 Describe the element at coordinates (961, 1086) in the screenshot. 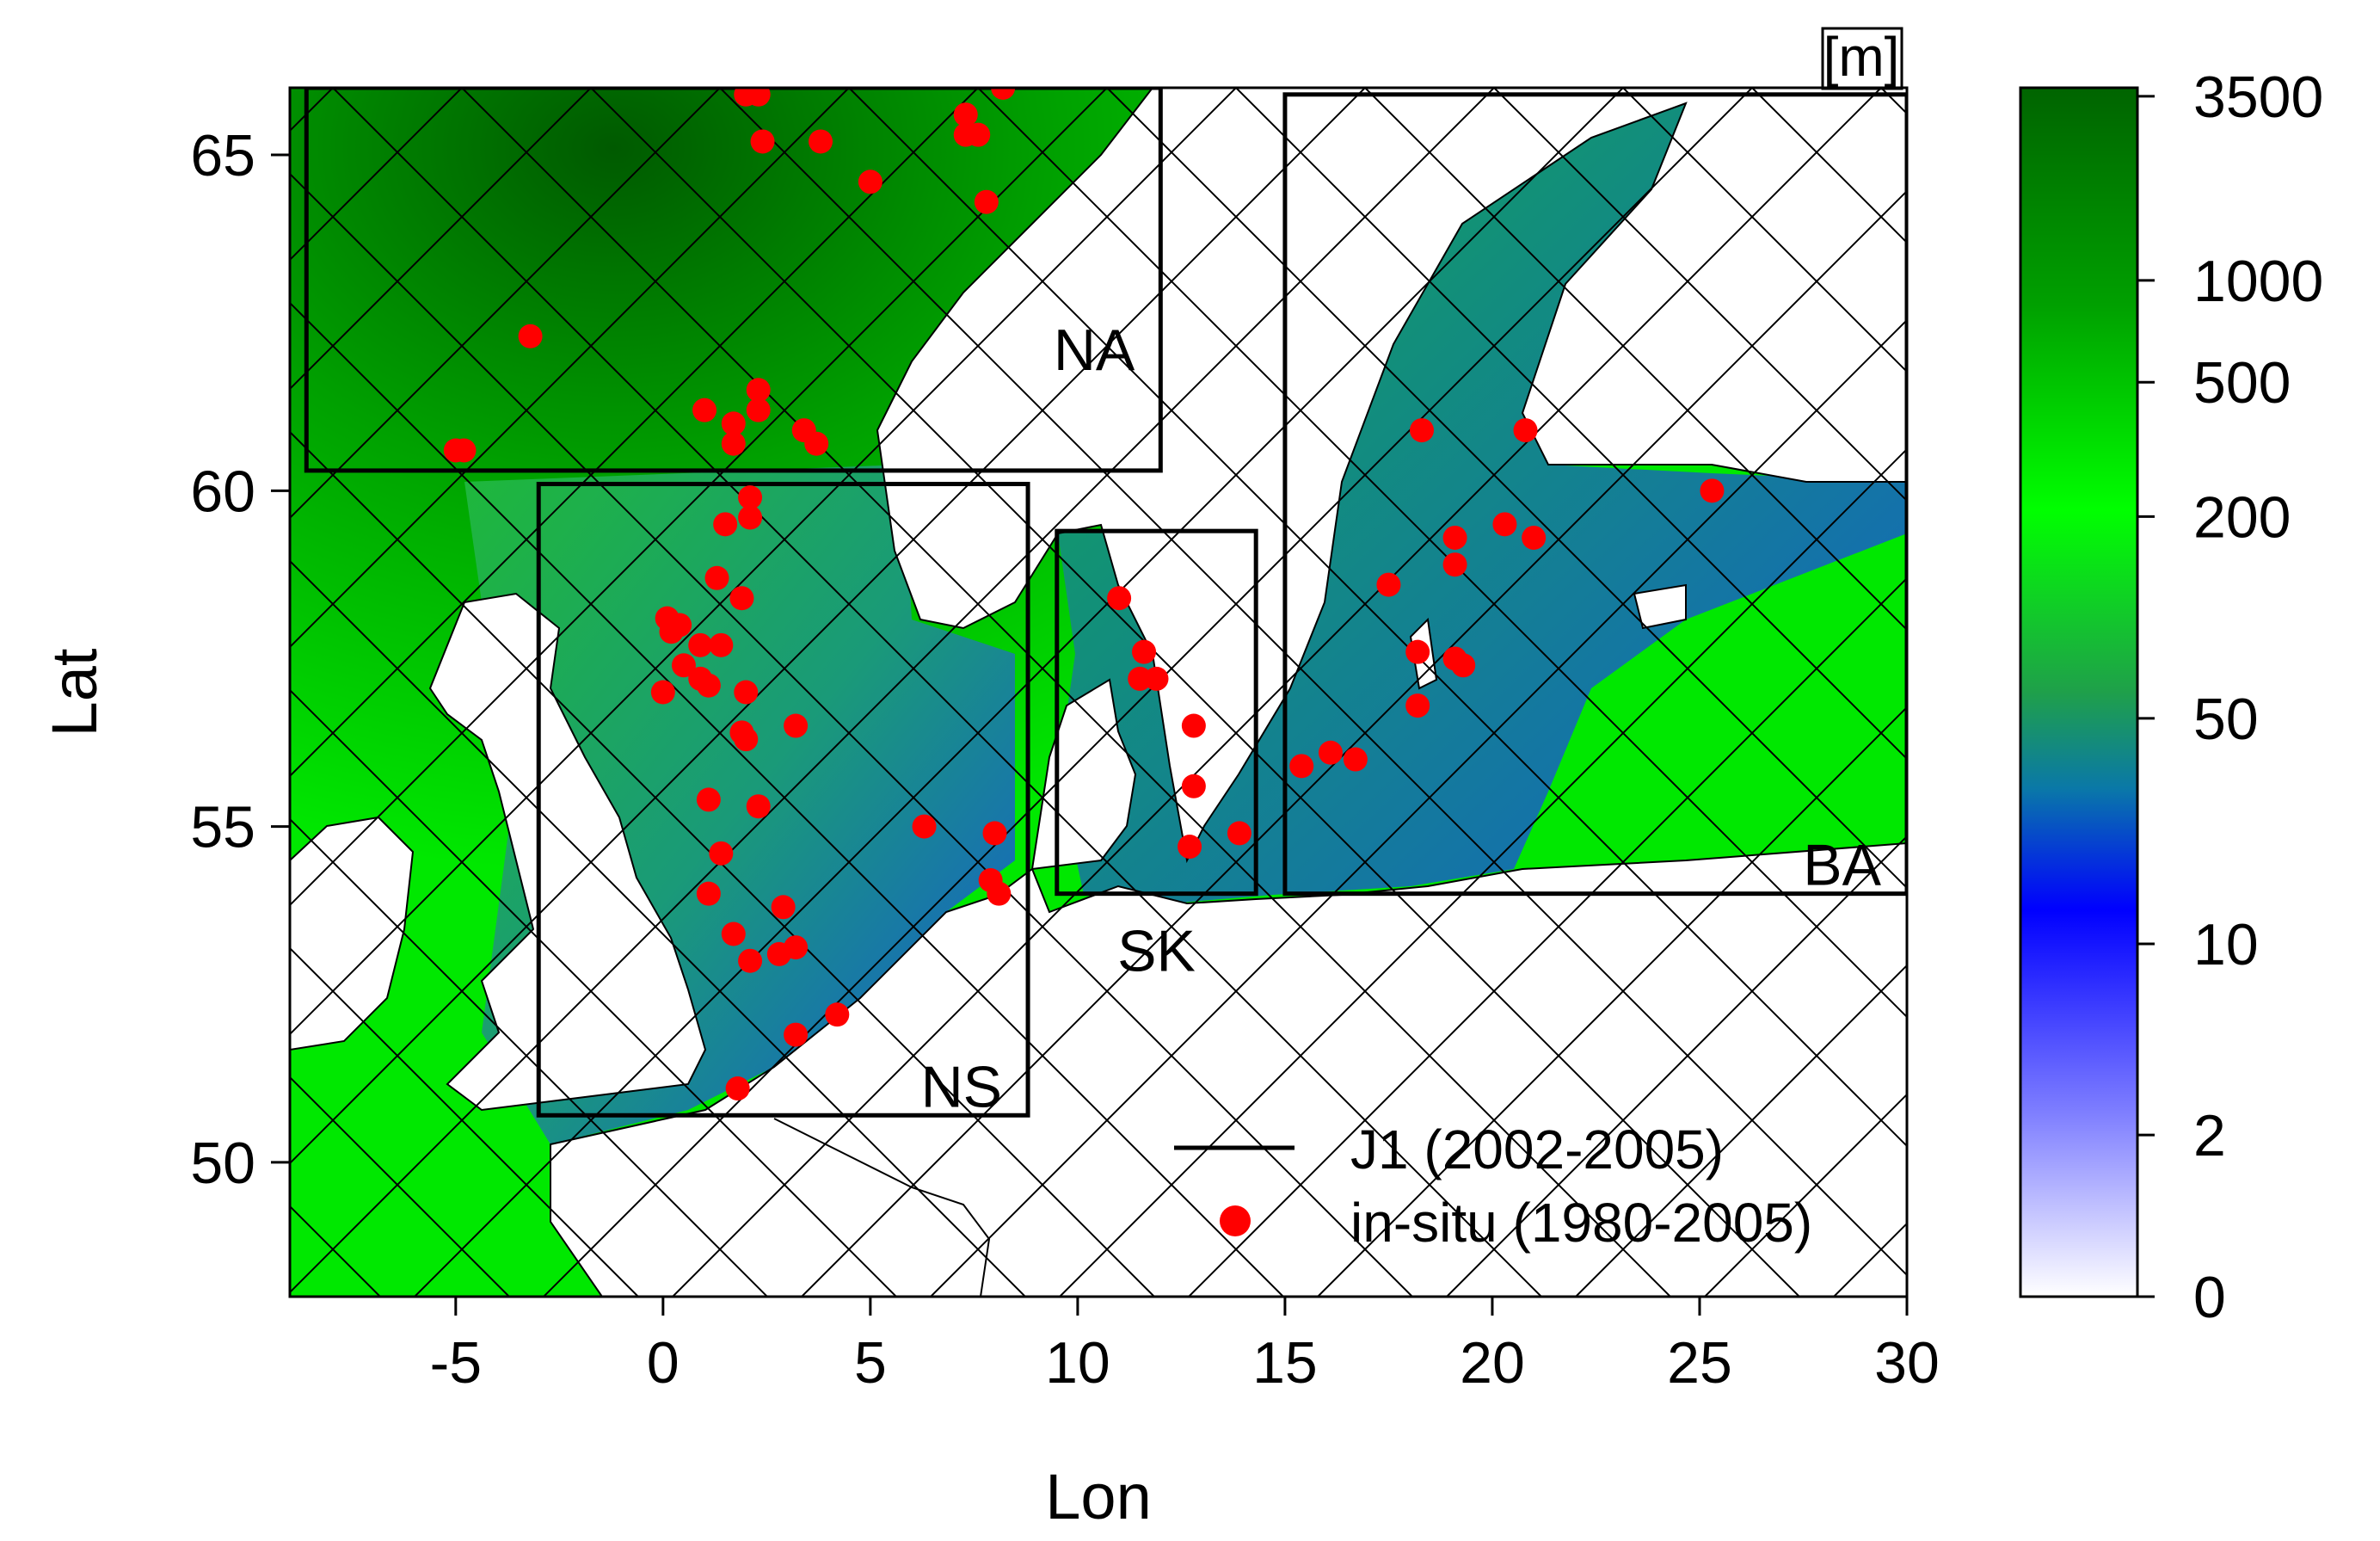

I see `region-label-ns: NS` at that location.